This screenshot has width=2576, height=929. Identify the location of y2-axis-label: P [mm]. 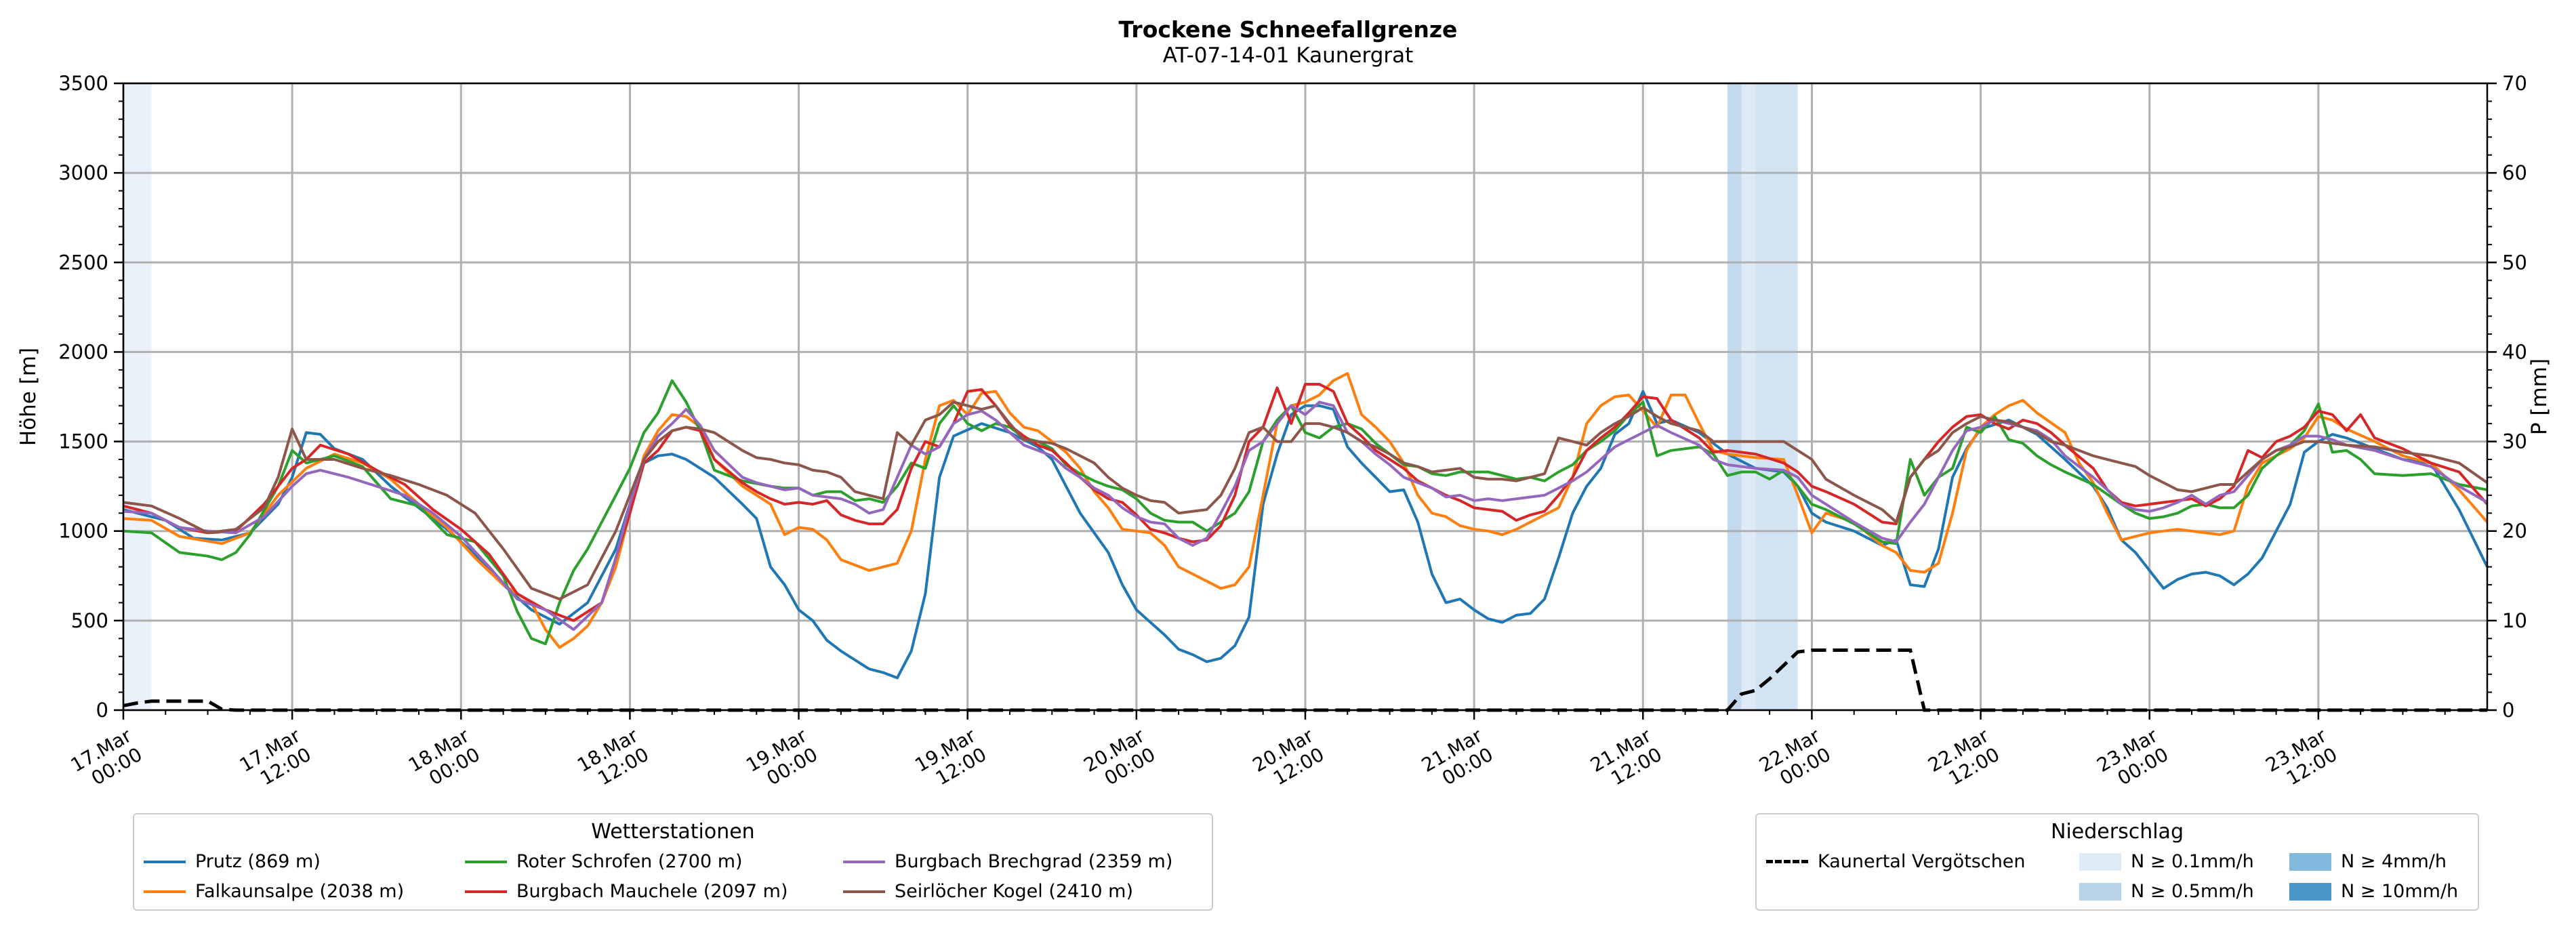
(2540, 396).